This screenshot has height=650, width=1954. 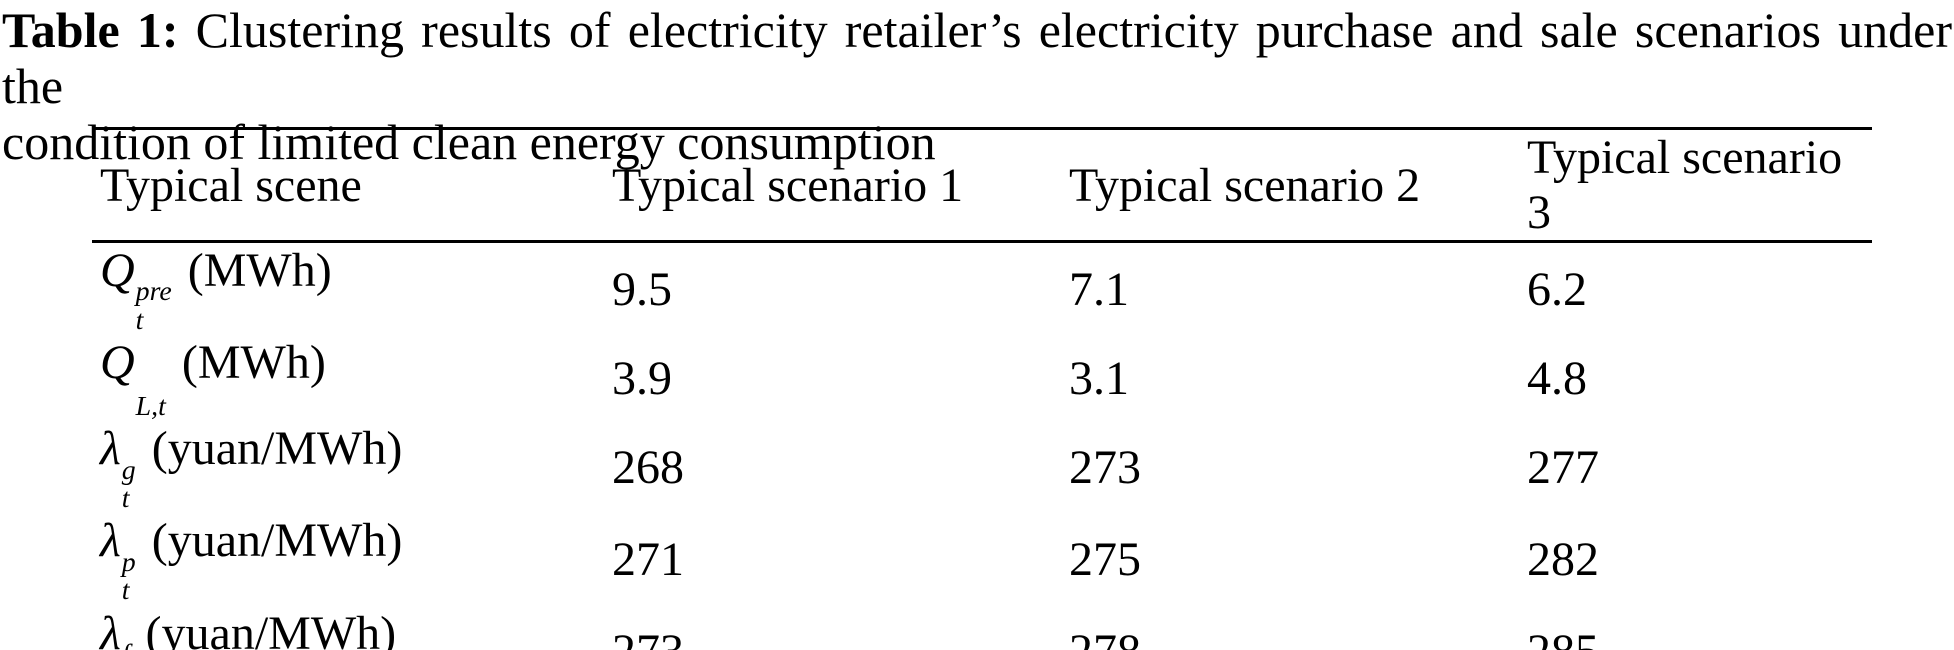 I want to click on math-sup-sub: ft, so click(x=126, y=645).